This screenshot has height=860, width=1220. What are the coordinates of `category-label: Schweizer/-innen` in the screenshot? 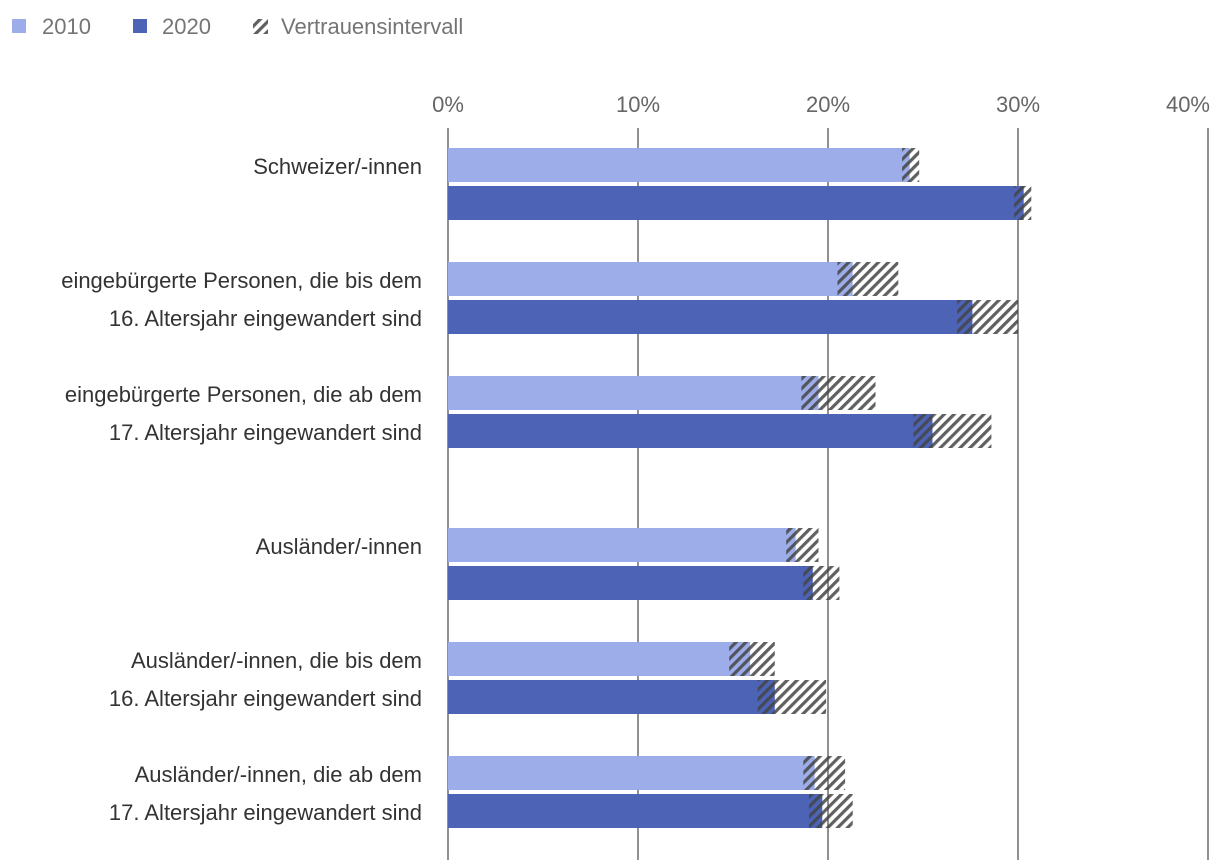 It's located at (337, 166).